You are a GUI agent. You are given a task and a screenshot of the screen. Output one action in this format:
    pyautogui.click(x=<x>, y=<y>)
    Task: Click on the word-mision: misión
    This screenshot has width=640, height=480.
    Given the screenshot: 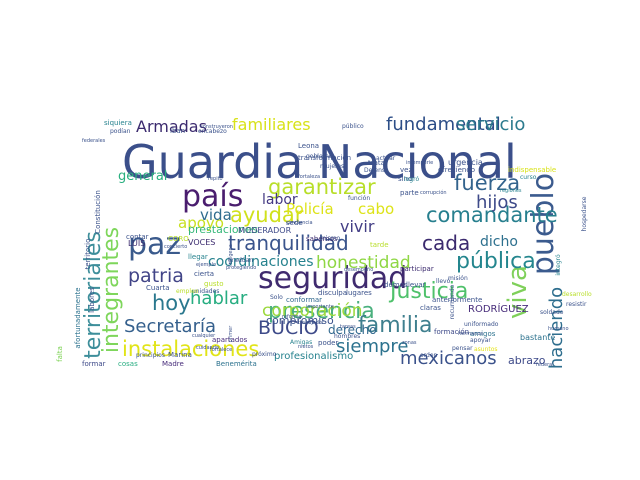 What is the action you would take?
    pyautogui.click(x=458, y=278)
    